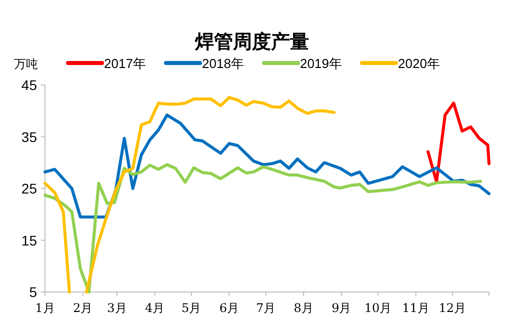  I want to click on legend-label: 2020年, so click(419, 63).